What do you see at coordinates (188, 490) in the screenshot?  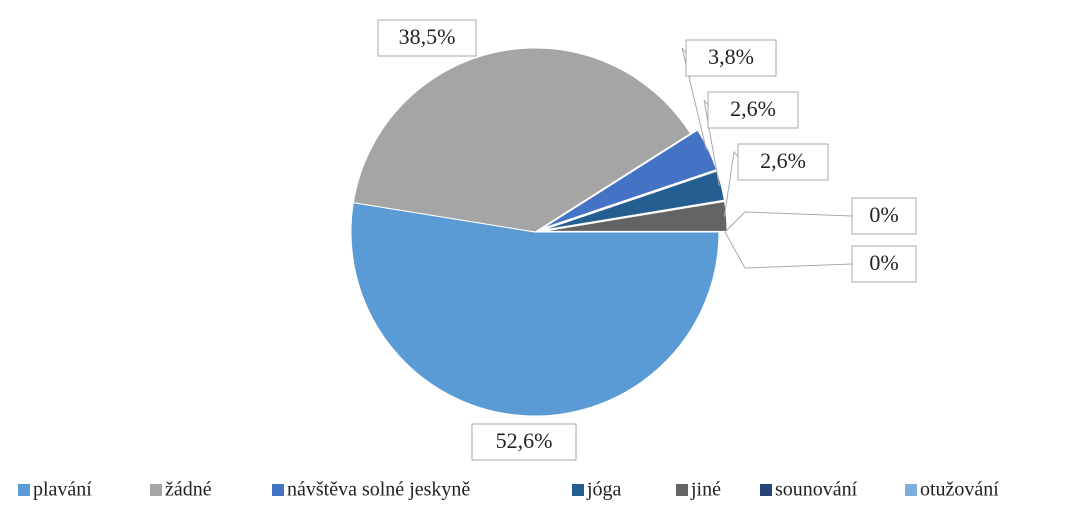 I see `legend-label: žádné` at bounding box center [188, 490].